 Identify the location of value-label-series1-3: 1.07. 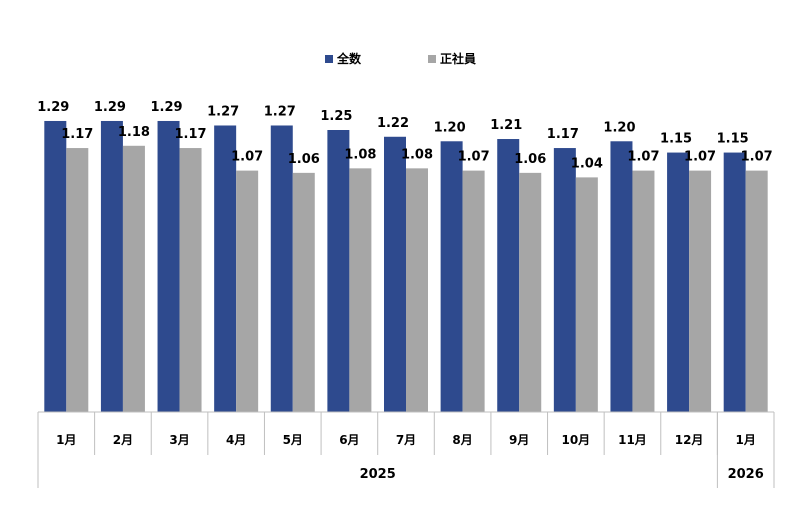
(247, 157).